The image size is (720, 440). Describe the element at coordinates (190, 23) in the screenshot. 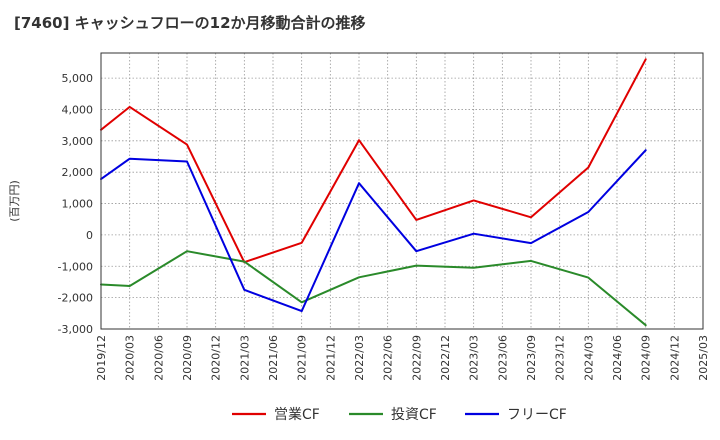

I see `chart-title: [7460] キャッシュフローの12か月移動合計の推移` at that location.